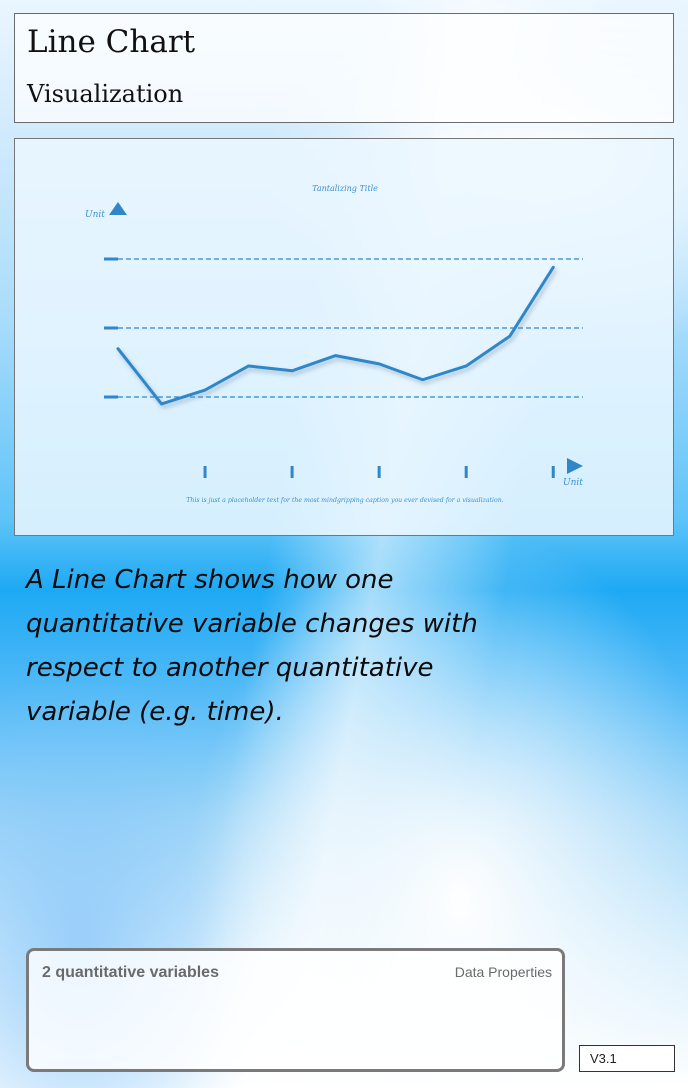 The width and height of the screenshot is (688, 1088). Describe the element at coordinates (627, 1058) in the screenshot. I see `version-badge: V3.1` at that location.